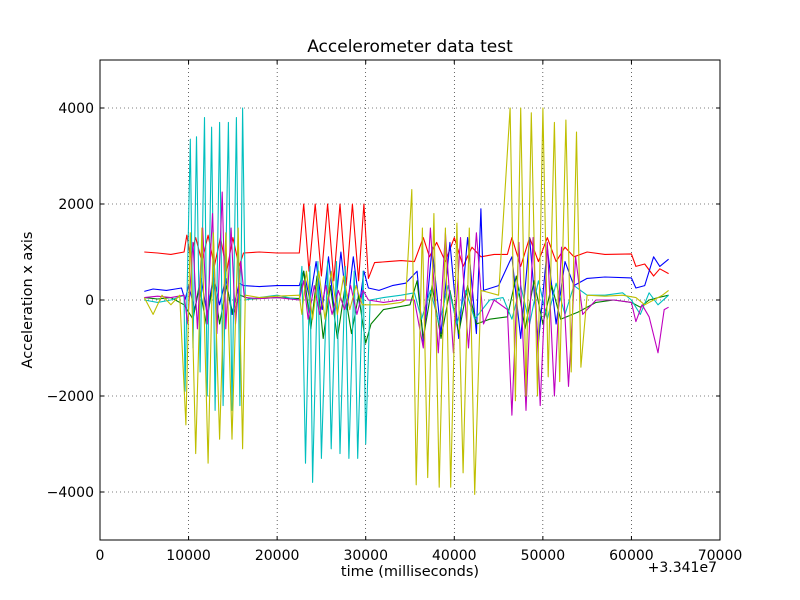 The height and width of the screenshot is (600, 800). What do you see at coordinates (277, 556) in the screenshot?
I see `x-tick-label: 20000` at bounding box center [277, 556].